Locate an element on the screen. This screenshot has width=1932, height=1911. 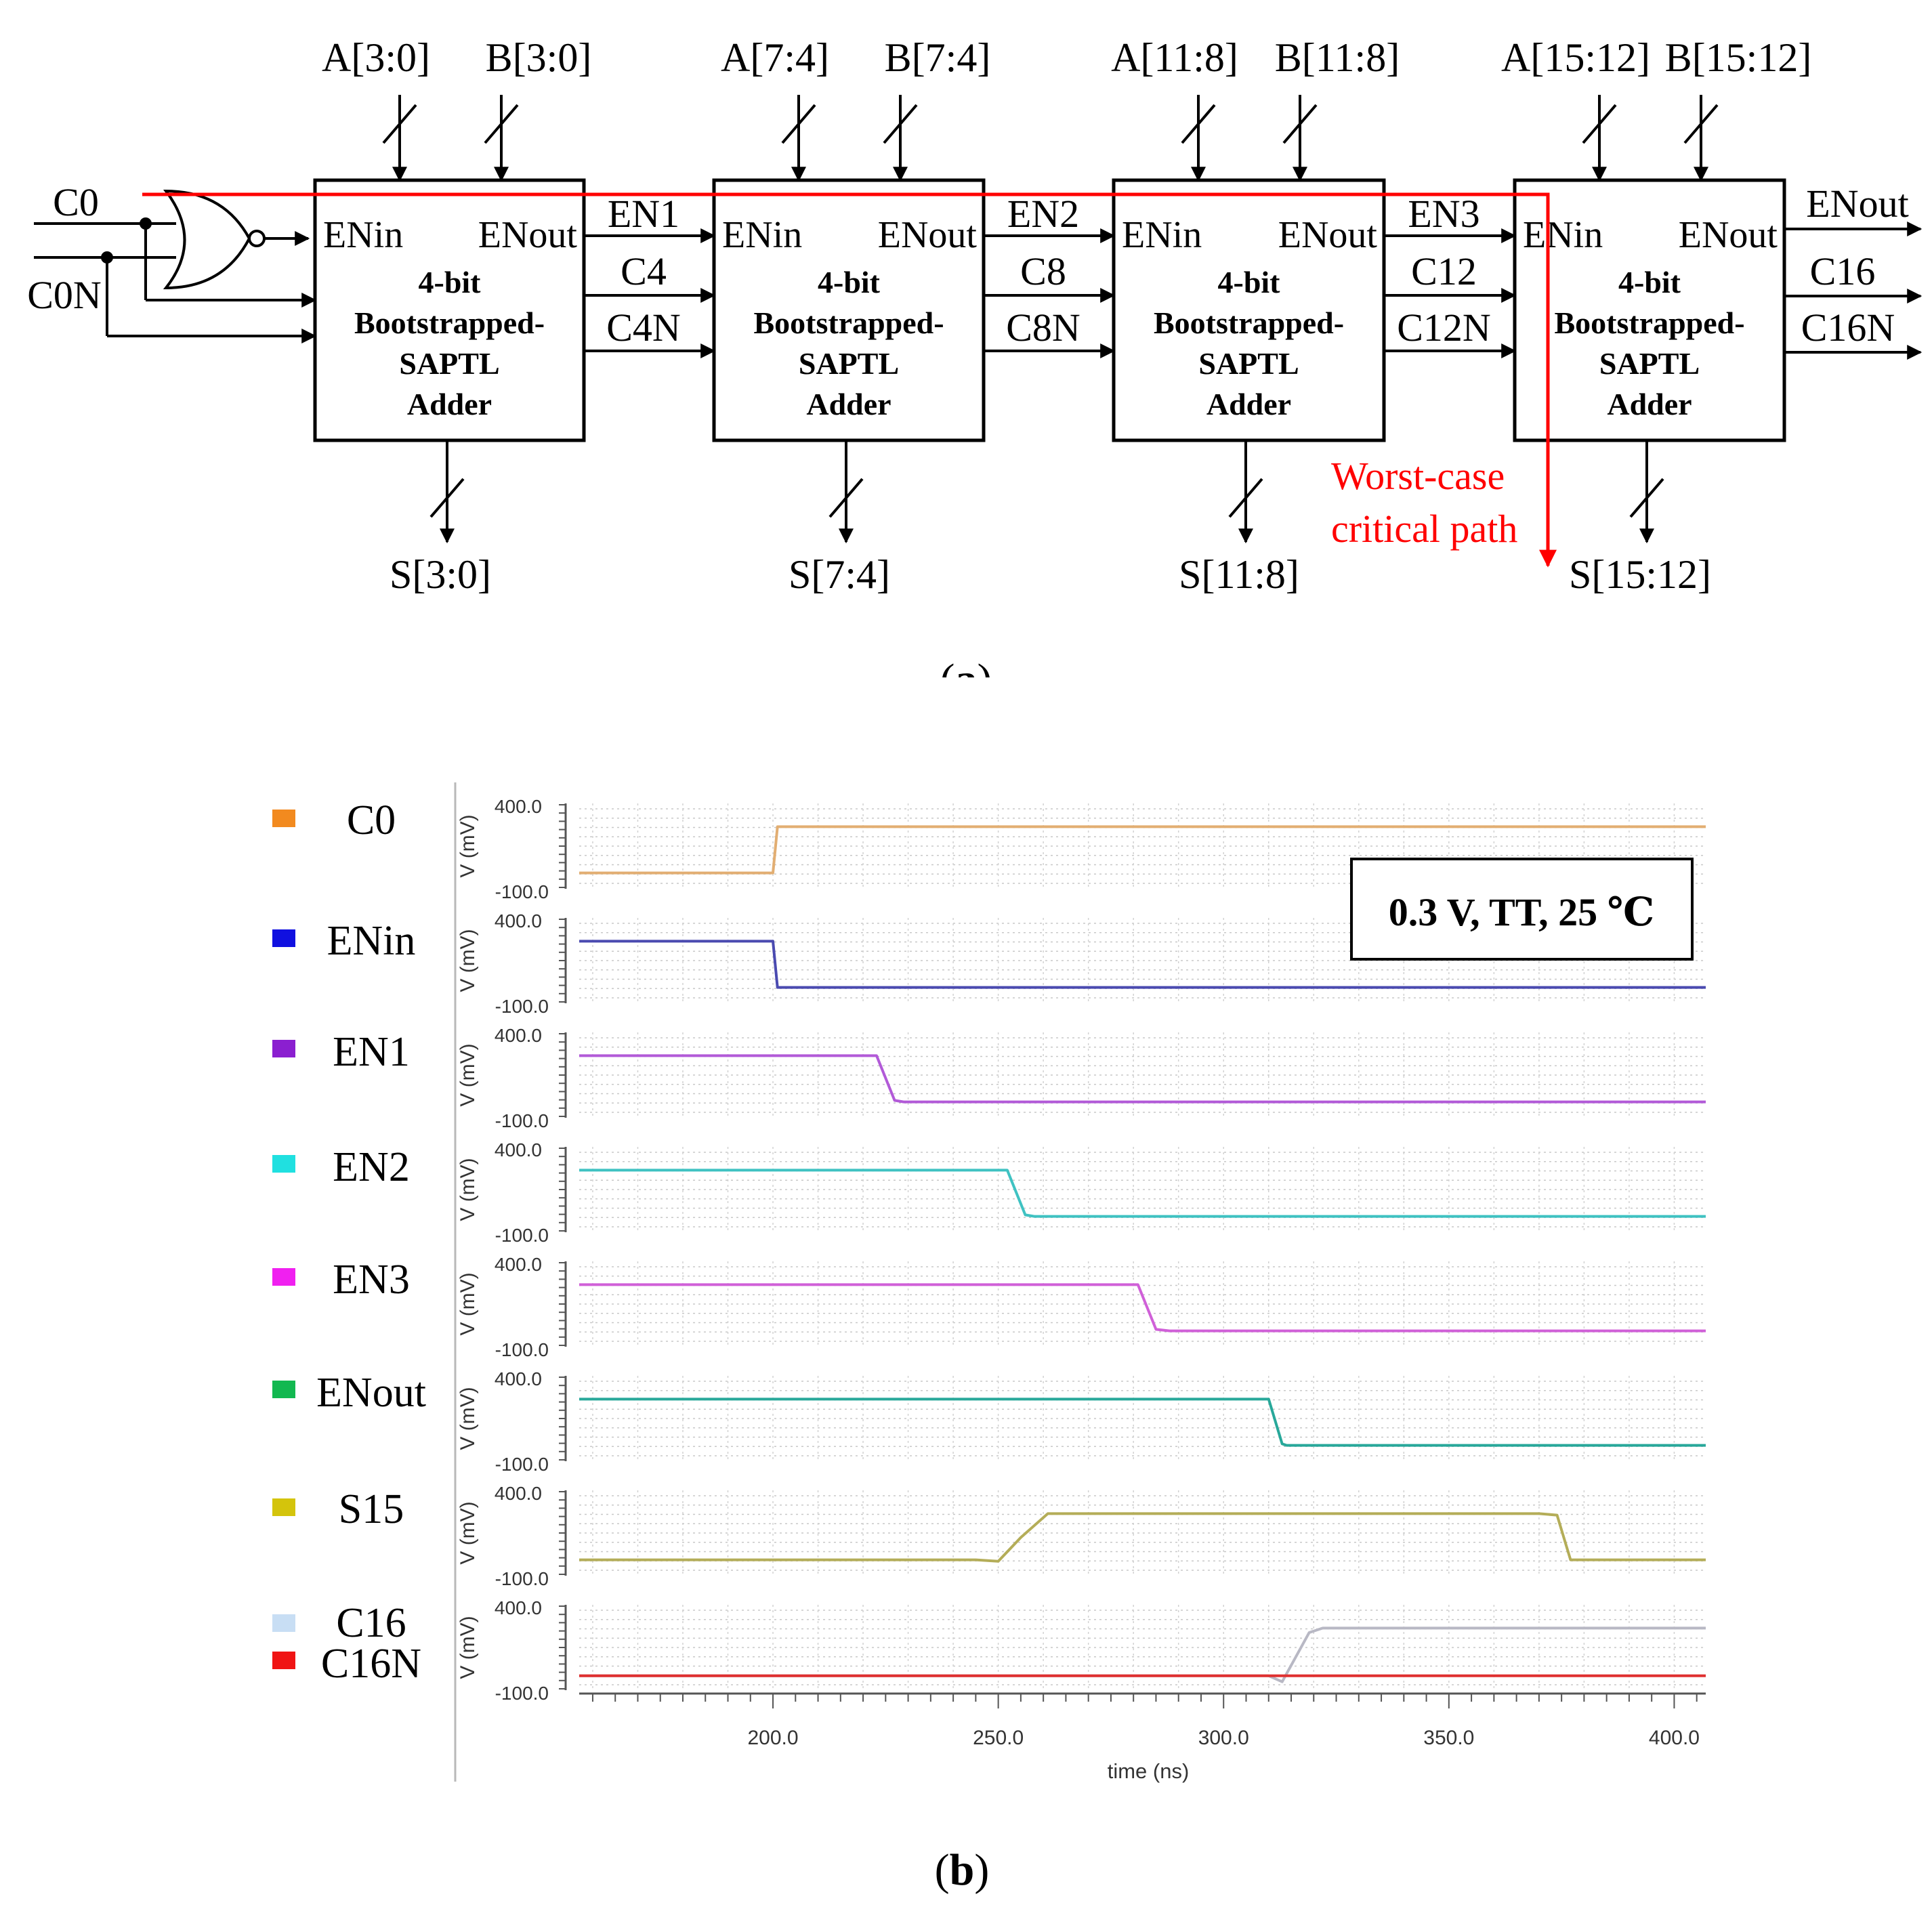
legend-label-s15: S15 is located at coordinates (371, 1509).